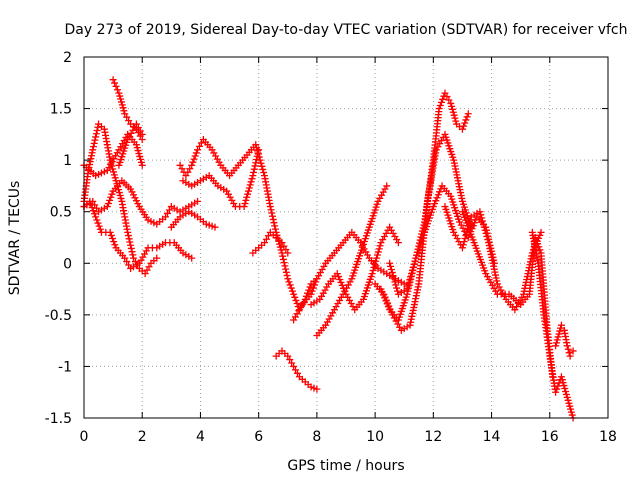  I want to click on y-tick-label: -1, so click(65, 367).